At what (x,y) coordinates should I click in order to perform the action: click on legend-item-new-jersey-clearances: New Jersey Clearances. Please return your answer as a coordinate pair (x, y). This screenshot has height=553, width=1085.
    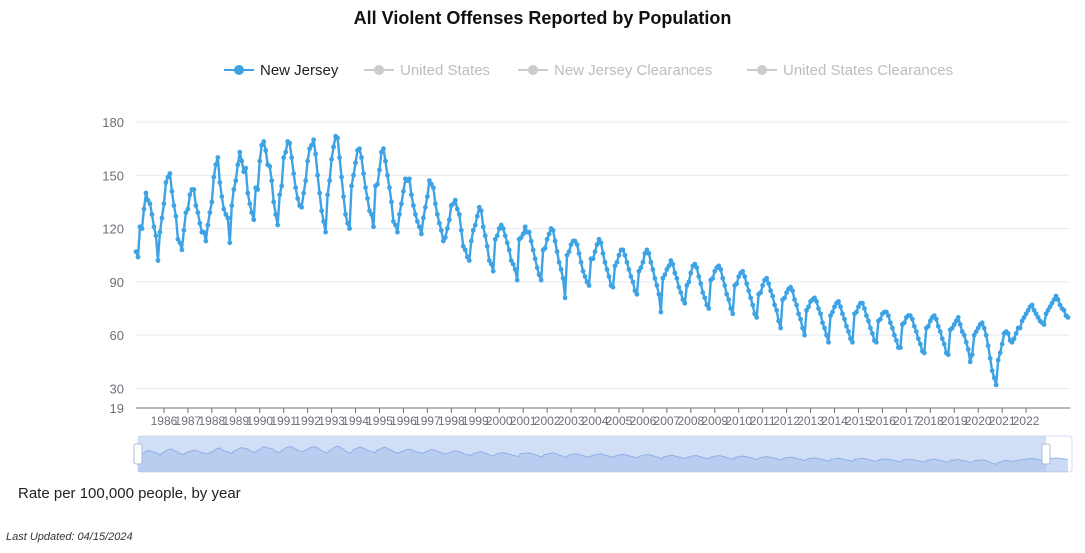
    Looking at the image, I should click on (614, 70).